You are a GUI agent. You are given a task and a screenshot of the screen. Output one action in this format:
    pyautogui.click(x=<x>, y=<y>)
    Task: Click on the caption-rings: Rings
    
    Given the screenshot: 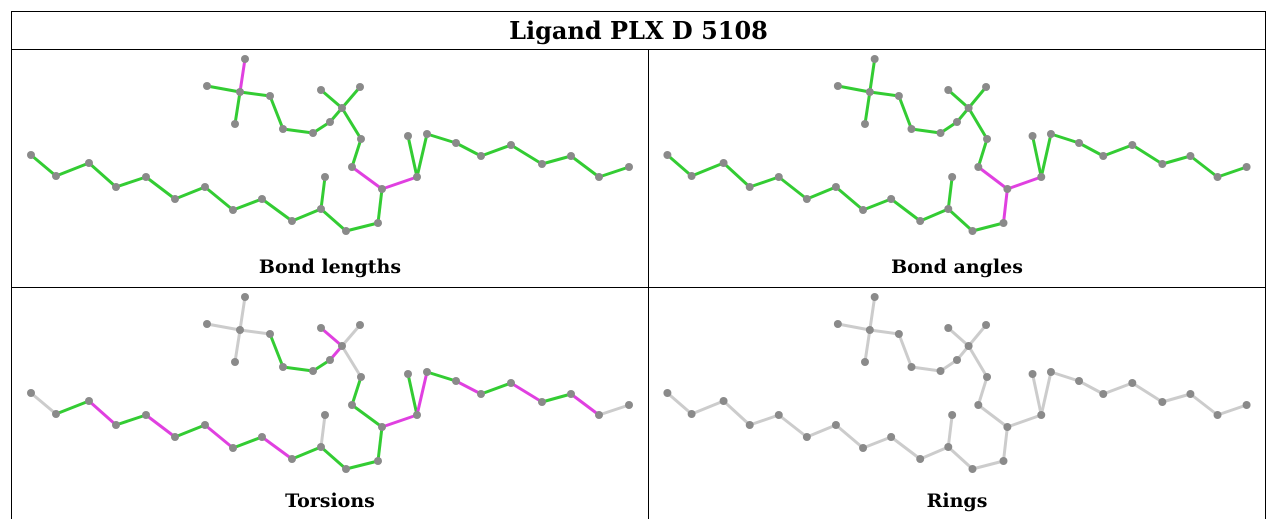 What is the action you would take?
    pyautogui.click(x=957, y=501)
    